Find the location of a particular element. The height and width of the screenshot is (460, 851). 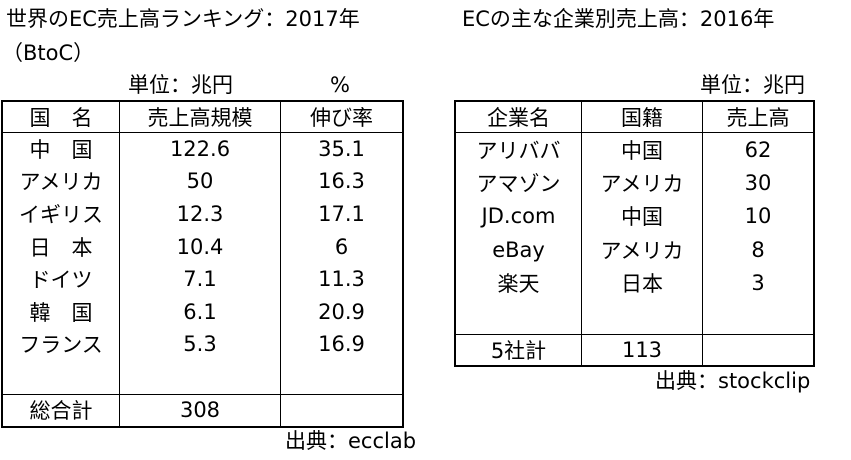

table-cell: 16.9 is located at coordinates (342, 344).